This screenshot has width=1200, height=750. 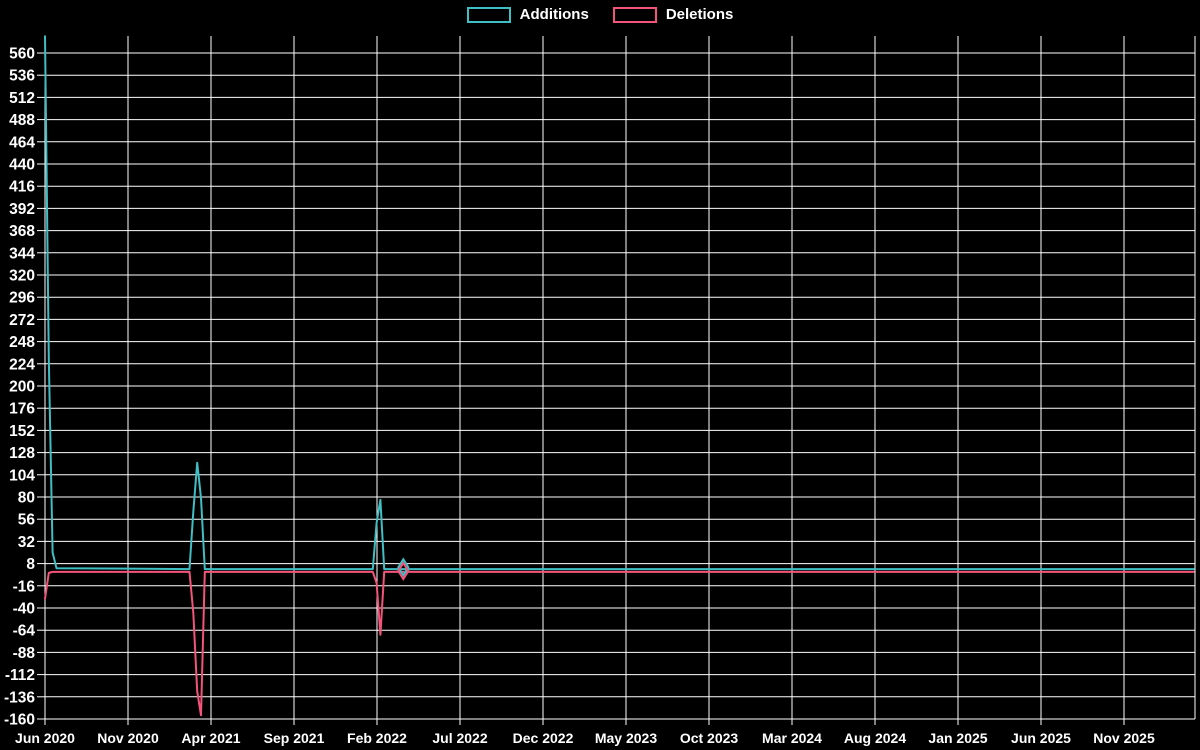 What do you see at coordinates (22, 209) in the screenshot?
I see `y-tick-label: 392` at bounding box center [22, 209].